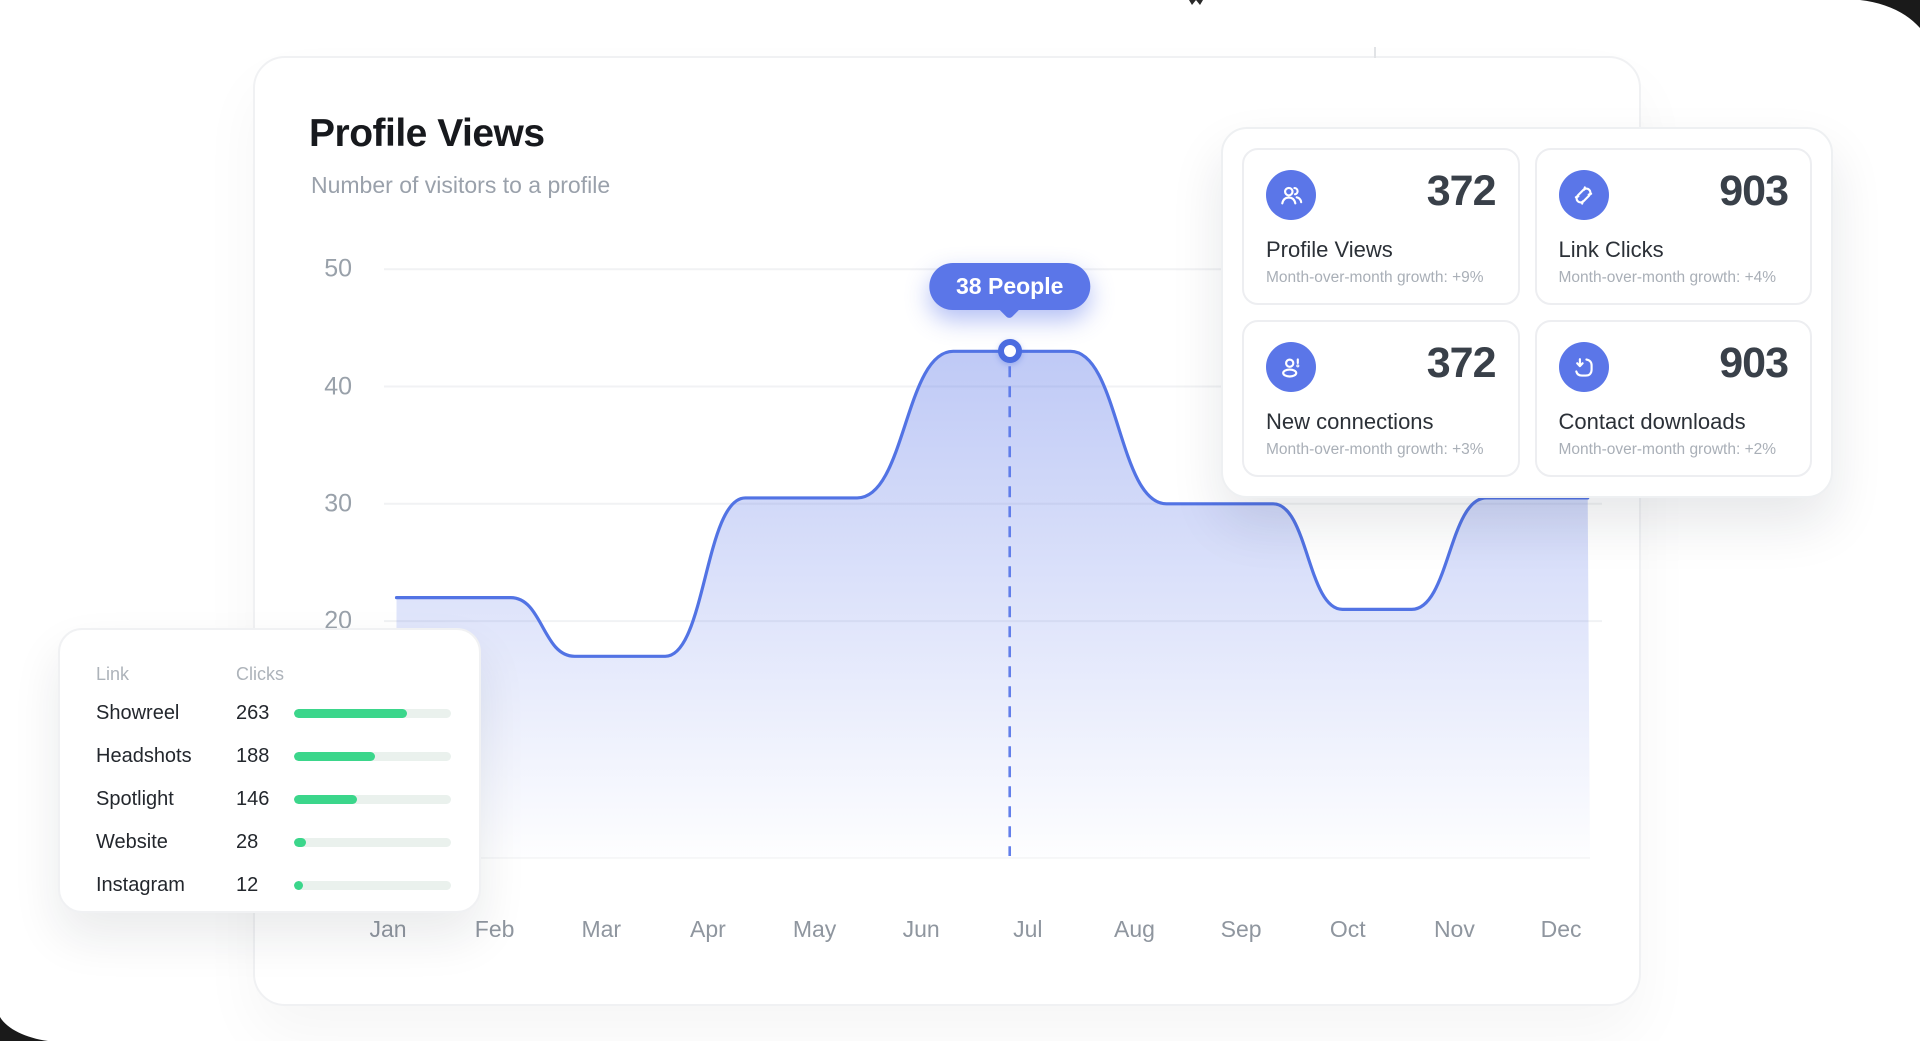 This screenshot has height=1041, width=1920. I want to click on link-table-header: Link Clicks, so click(273, 674).